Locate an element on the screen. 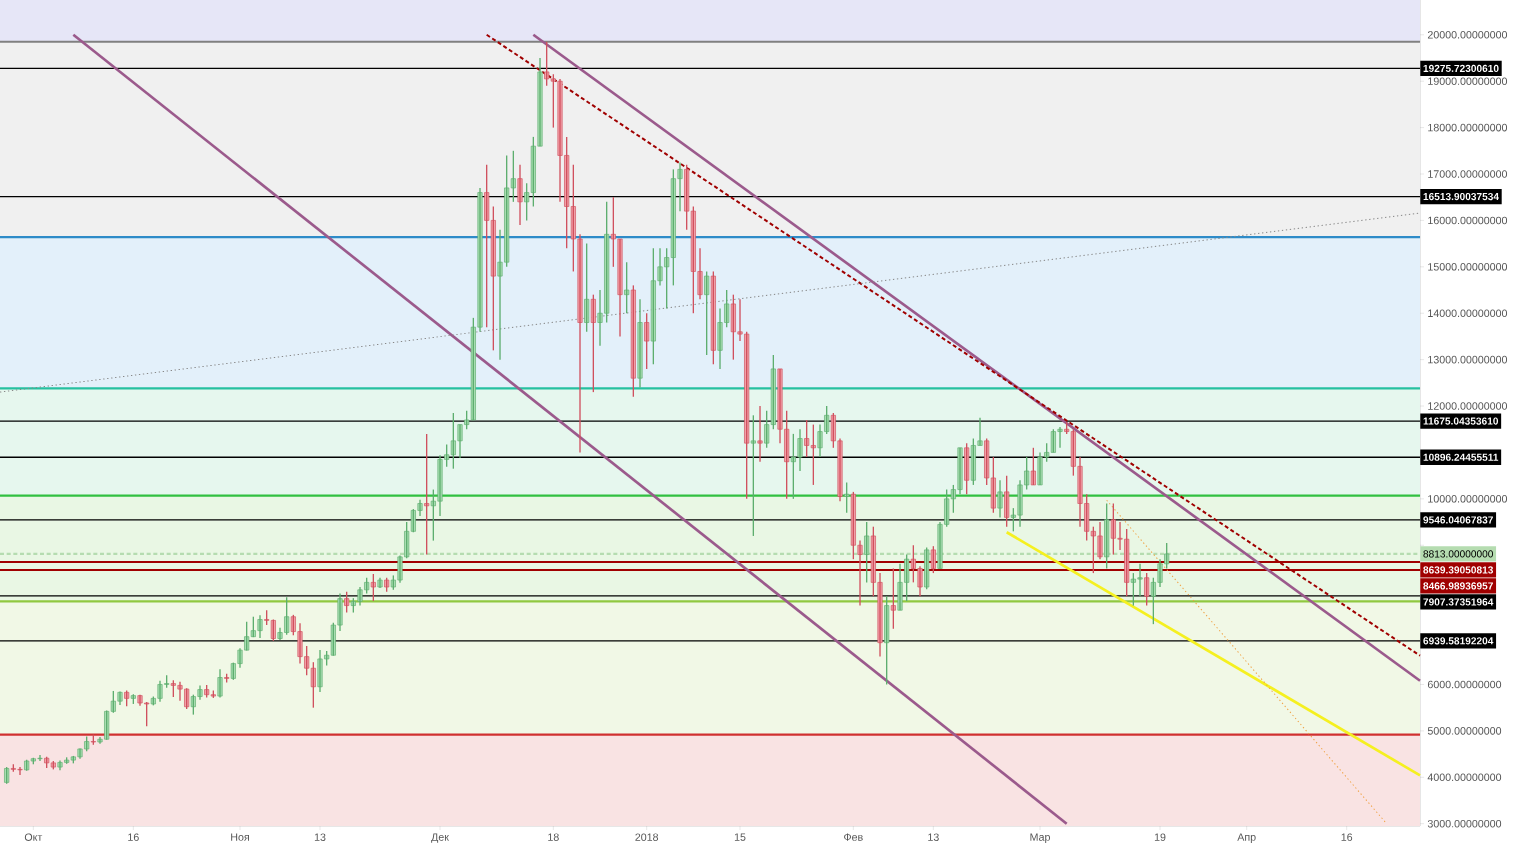 This screenshot has height=845, width=1515. x-tick-label: 19 is located at coordinates (1160, 837).